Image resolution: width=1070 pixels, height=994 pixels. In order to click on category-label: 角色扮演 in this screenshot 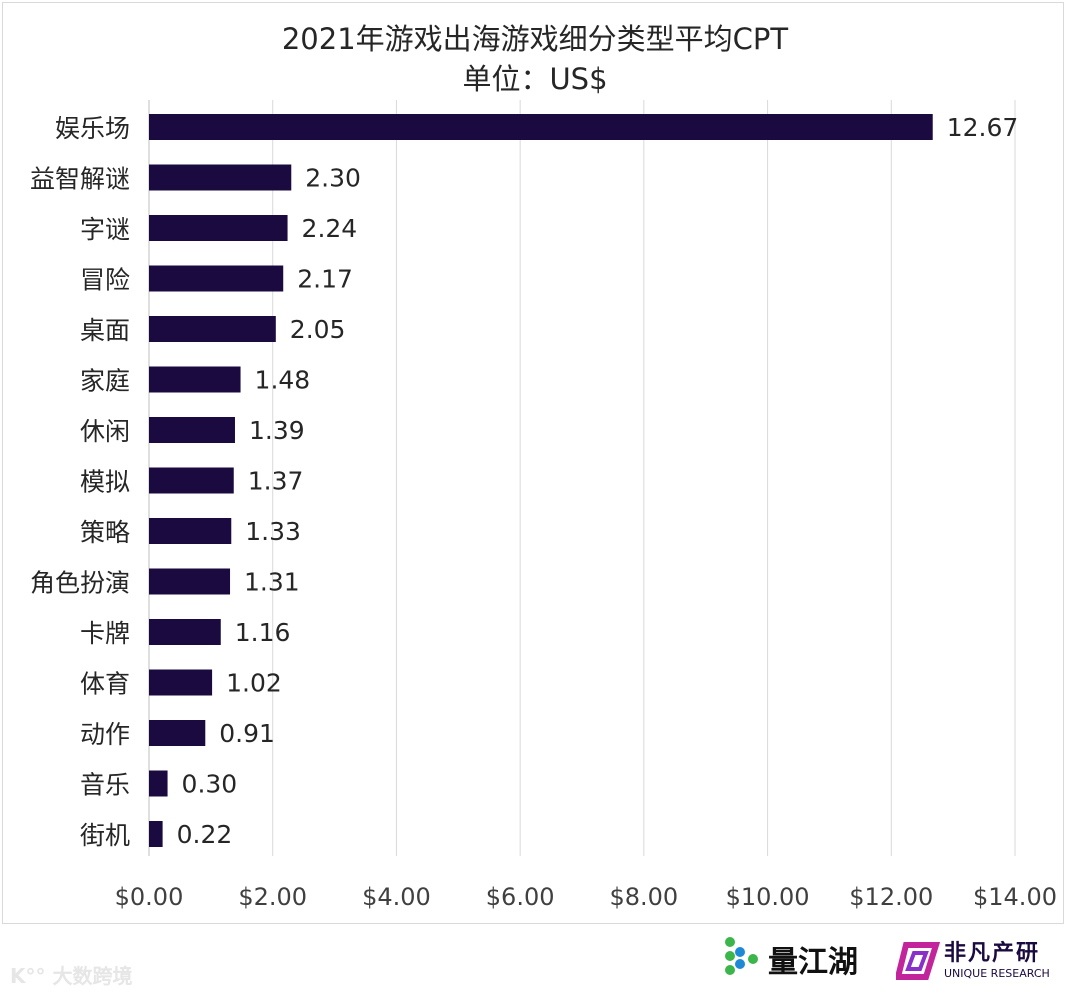, I will do `click(80, 583)`.